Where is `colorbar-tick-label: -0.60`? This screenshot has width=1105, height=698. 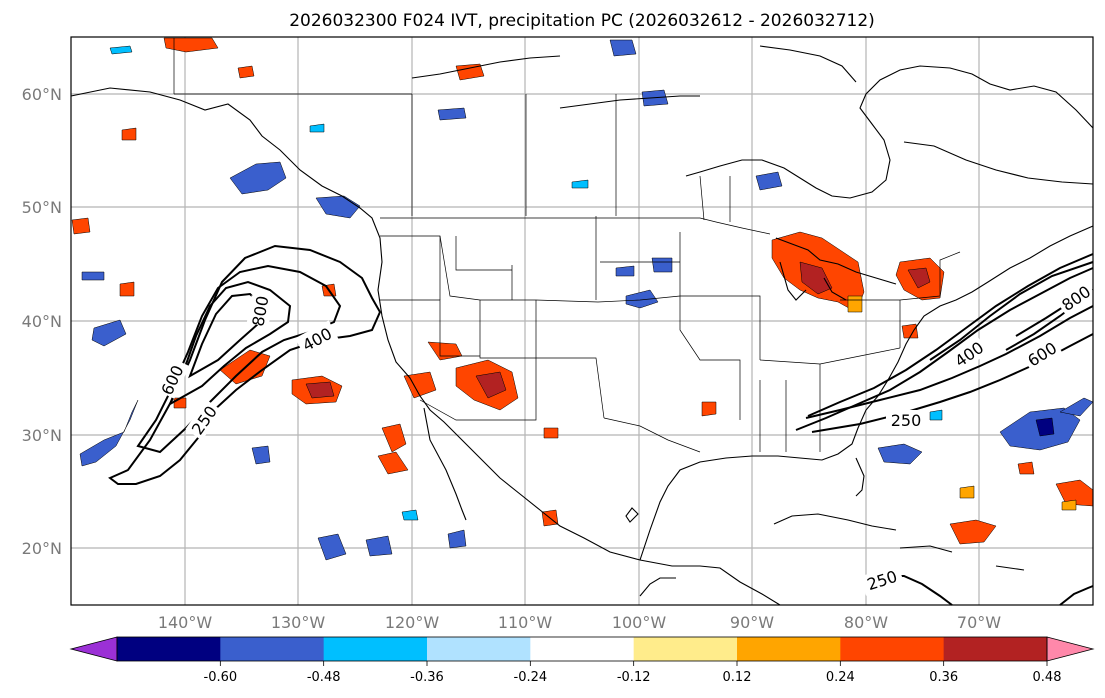 colorbar-tick-label: -0.60 is located at coordinates (221, 677).